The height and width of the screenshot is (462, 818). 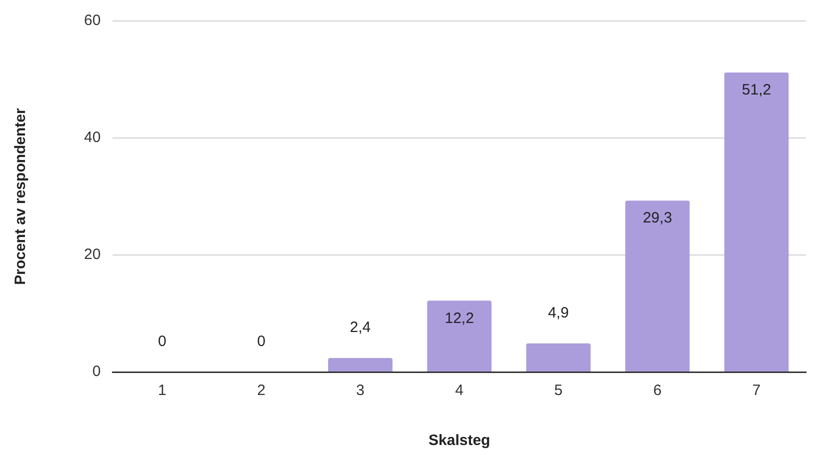 I want to click on x-tick-label: 3, so click(x=360, y=391).